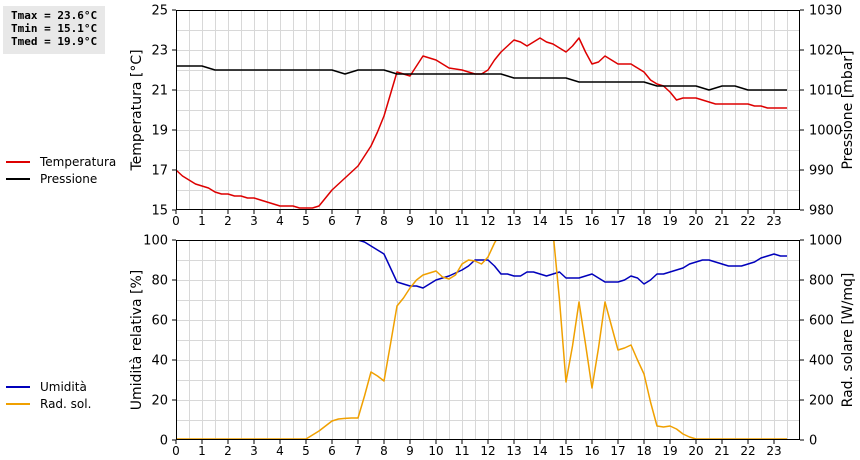 The width and height of the screenshot is (860, 460). What do you see at coordinates (695, 451) in the screenshot?
I see `chart2-x-tick-label: 20` at bounding box center [695, 451].